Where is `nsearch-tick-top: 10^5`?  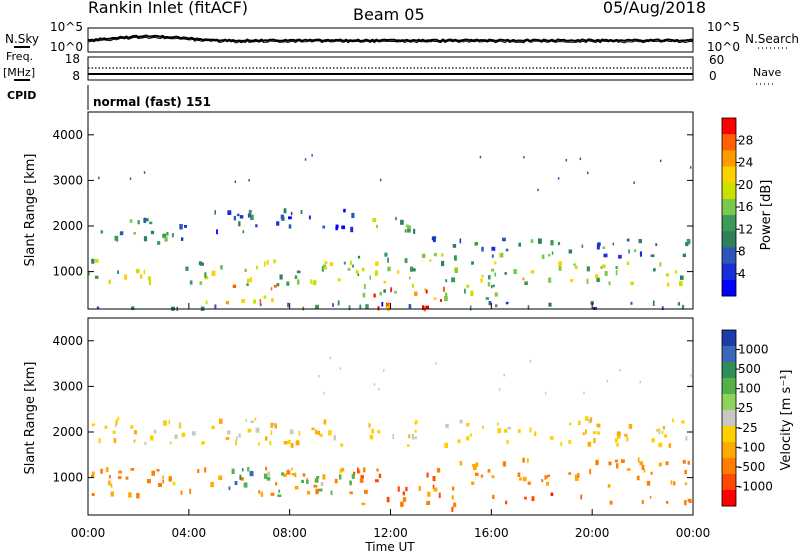
nsearch-tick-top: 10^5 is located at coordinates (723, 27).